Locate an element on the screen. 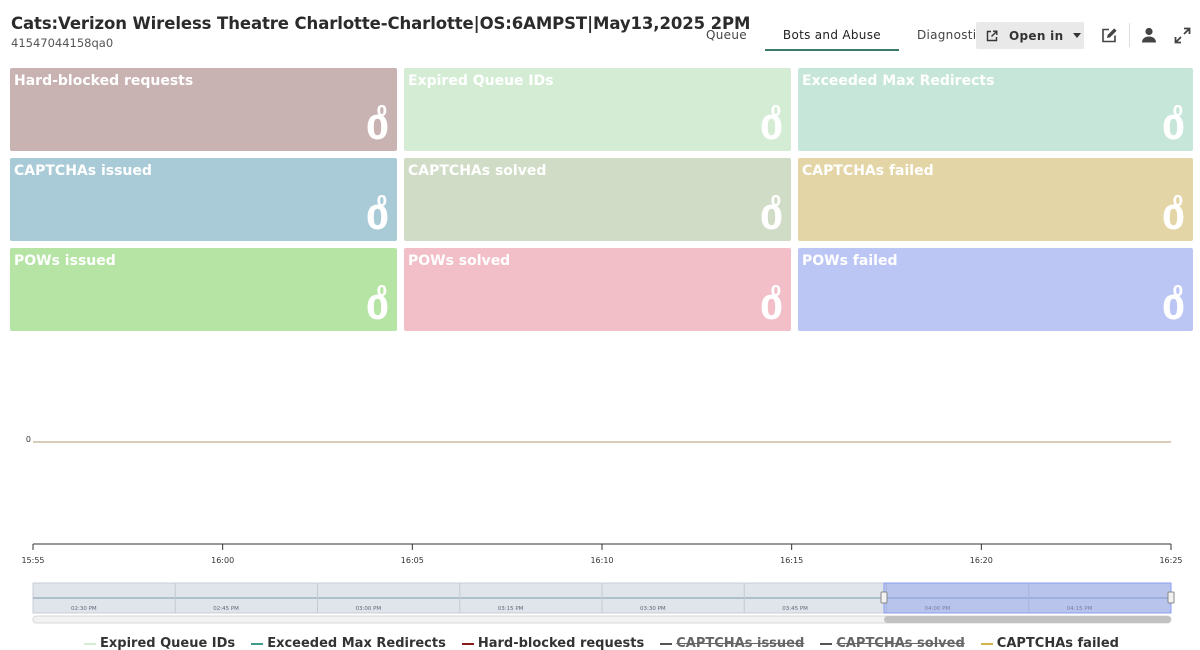 The image size is (1200, 650). expand-icon is located at coordinates (1182, 35).